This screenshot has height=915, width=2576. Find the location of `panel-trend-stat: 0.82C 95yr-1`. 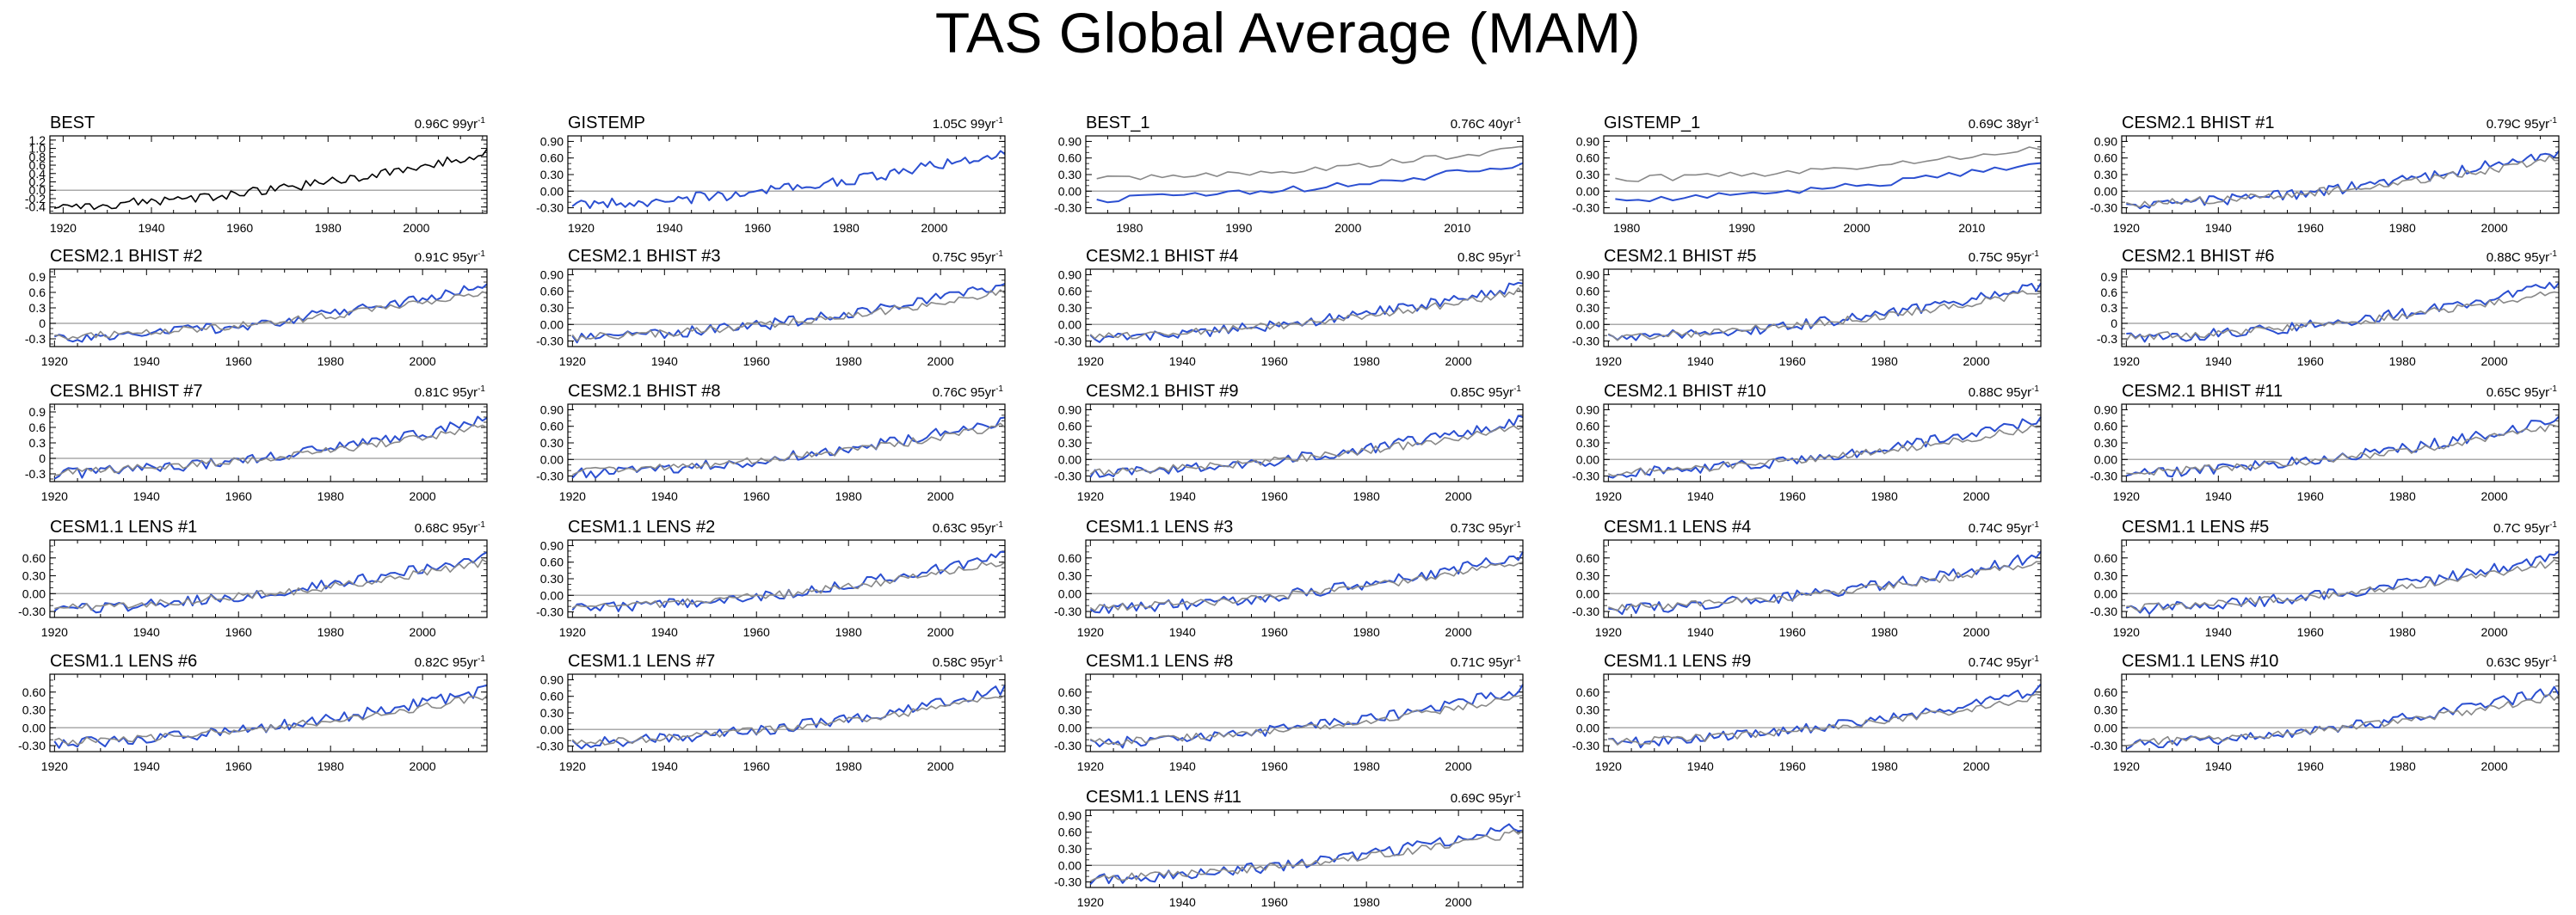

panel-trend-stat: 0.82C 95yr-1 is located at coordinates (451, 662).